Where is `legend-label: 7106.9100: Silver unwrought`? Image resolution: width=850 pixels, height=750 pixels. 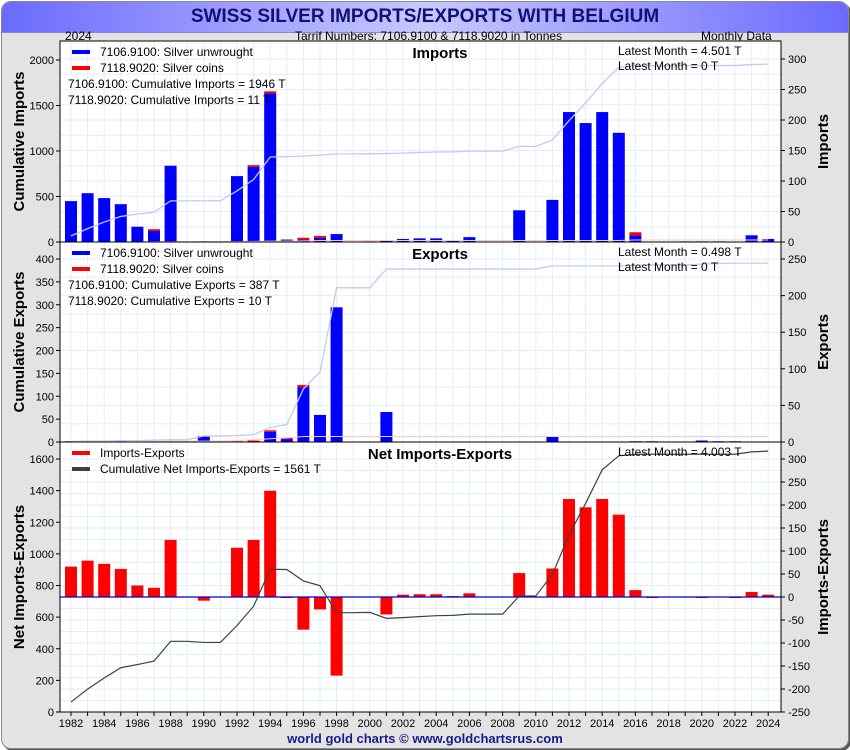
legend-label: 7106.9100: Silver unwrought is located at coordinates (176, 52).